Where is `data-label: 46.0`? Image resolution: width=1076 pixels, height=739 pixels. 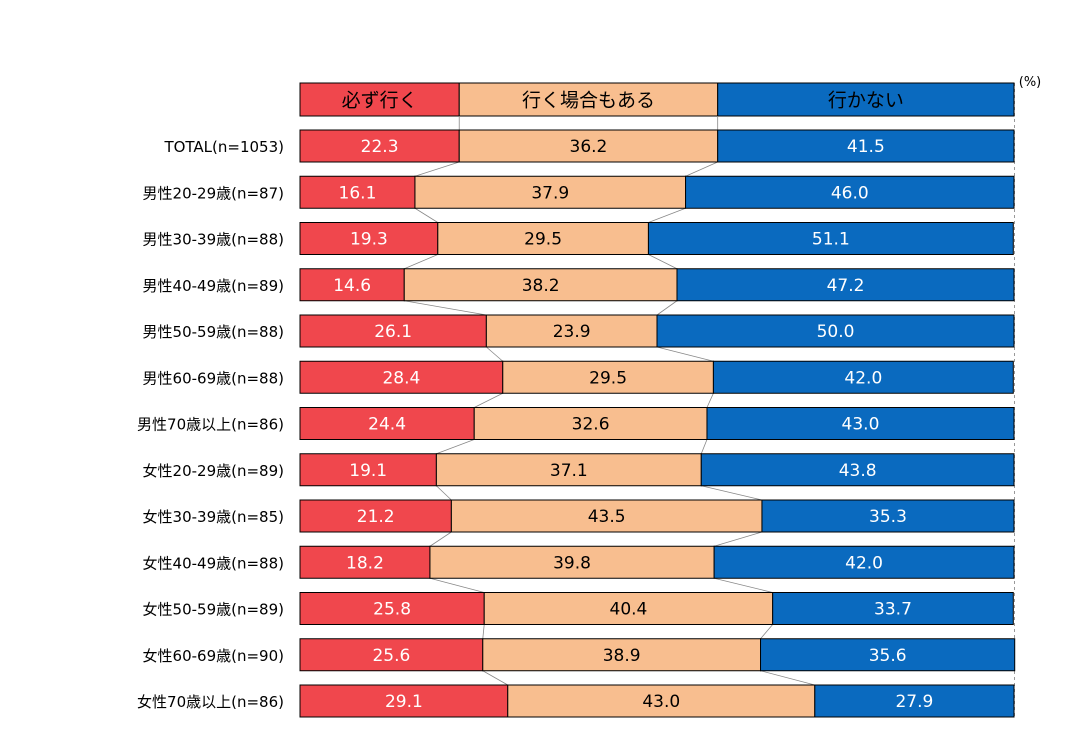 data-label: 46.0 is located at coordinates (850, 193).